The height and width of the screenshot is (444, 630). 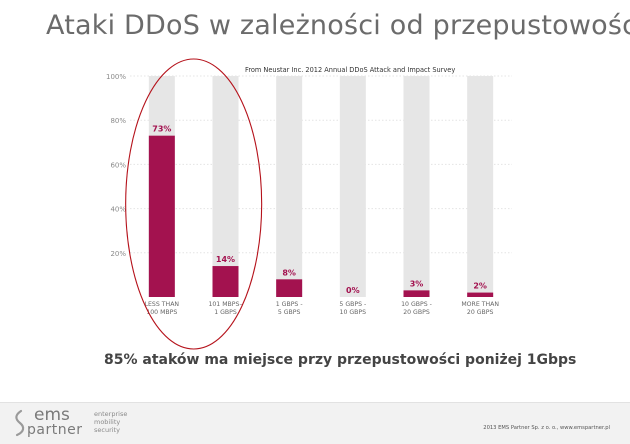 I want to click on y-tick-label: 80%, so click(x=118, y=121).